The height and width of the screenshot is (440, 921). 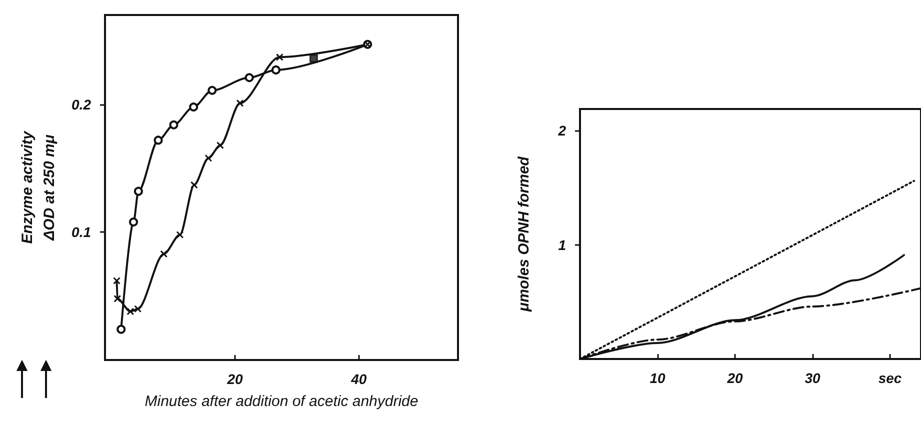 I want to click on y-axis-title: Enzyme activity ΔOD at 250 mμ, so click(x=38, y=187).